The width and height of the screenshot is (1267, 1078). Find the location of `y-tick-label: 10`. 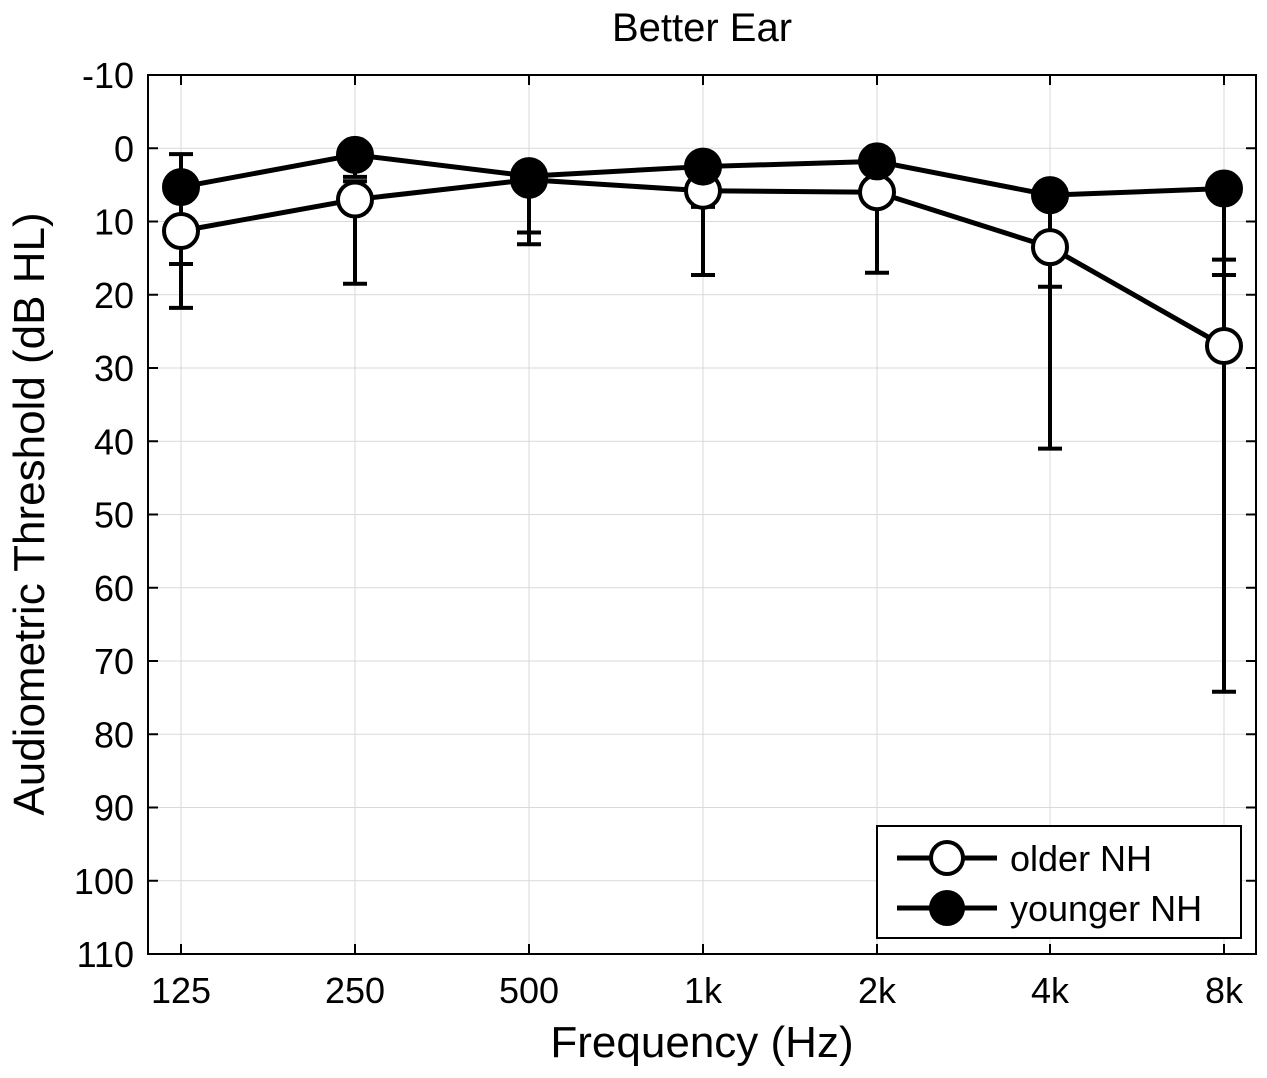

y-tick-label: 10 is located at coordinates (114, 222).